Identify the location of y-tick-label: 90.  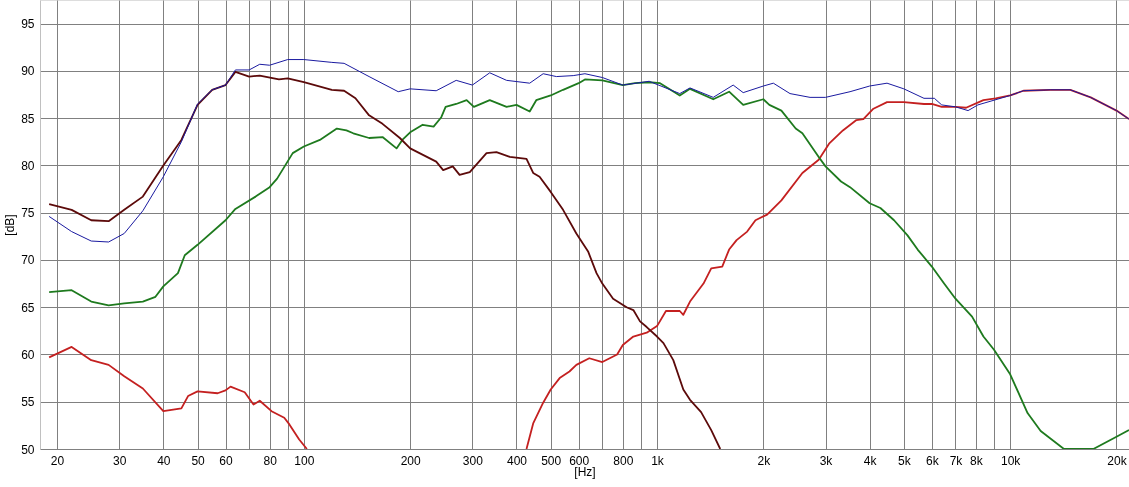
(28, 71).